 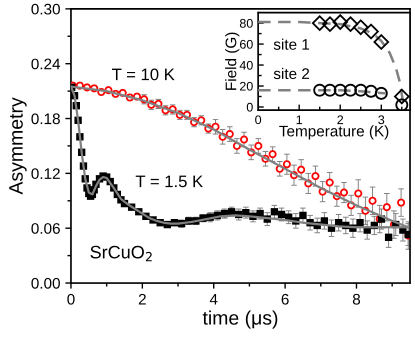 I want to click on y-axis-title: Asymmetry, so click(x=18, y=146).